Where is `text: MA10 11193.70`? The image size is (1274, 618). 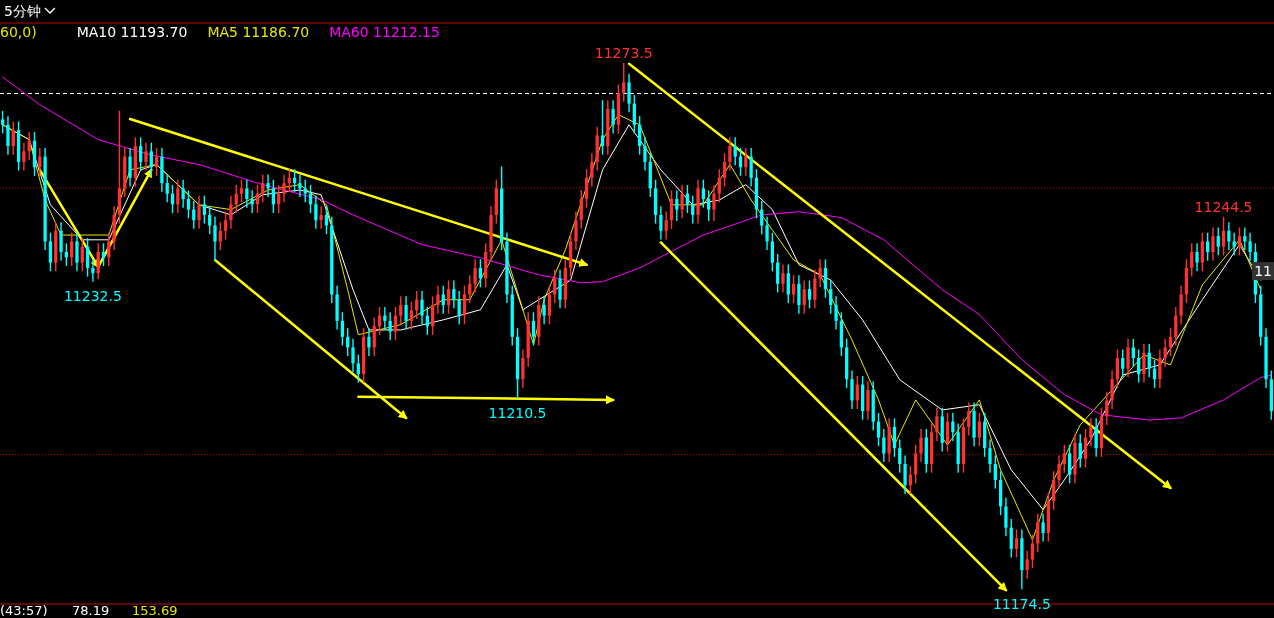 text: MA10 11193.70 is located at coordinates (132, 32).